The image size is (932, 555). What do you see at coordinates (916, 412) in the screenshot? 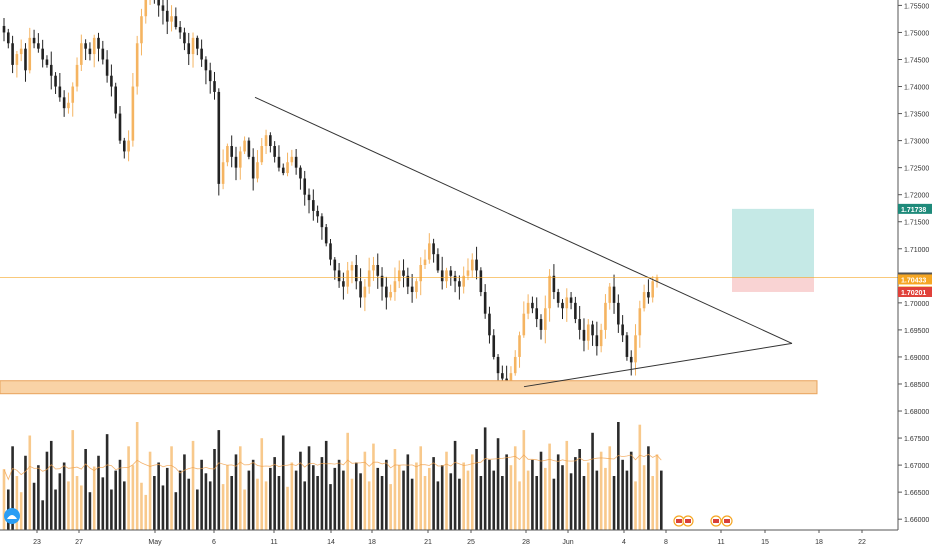
I see `y-tick-label: 1.68000` at bounding box center [916, 412].